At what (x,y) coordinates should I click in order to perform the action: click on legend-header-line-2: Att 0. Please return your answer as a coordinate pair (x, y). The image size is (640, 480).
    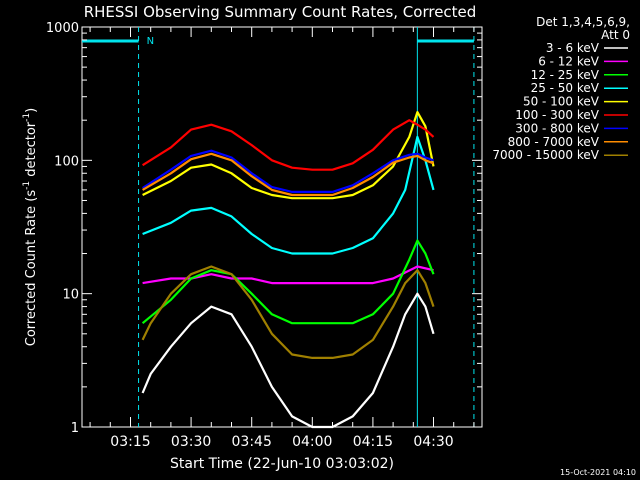
    Looking at the image, I should click on (615, 35).